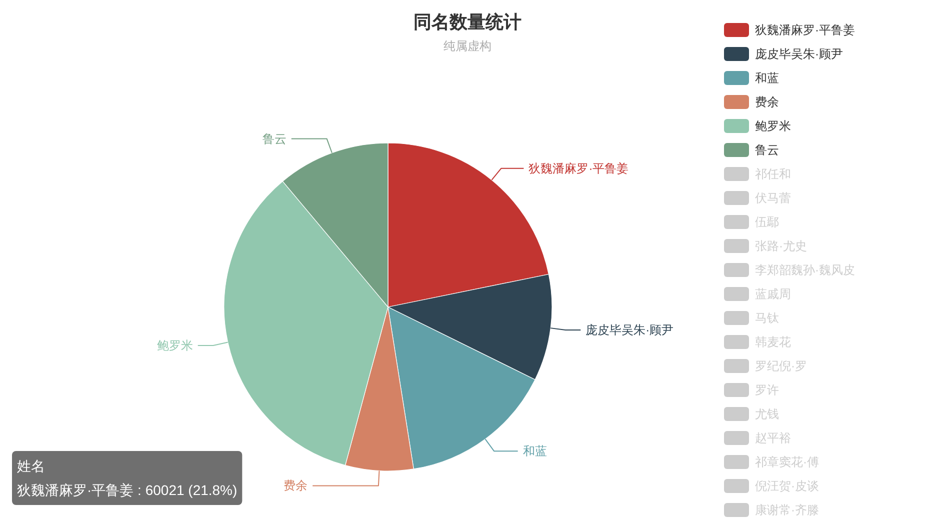  What do you see at coordinates (274, 139) in the screenshot?
I see `slice-label: 鲁云` at bounding box center [274, 139].